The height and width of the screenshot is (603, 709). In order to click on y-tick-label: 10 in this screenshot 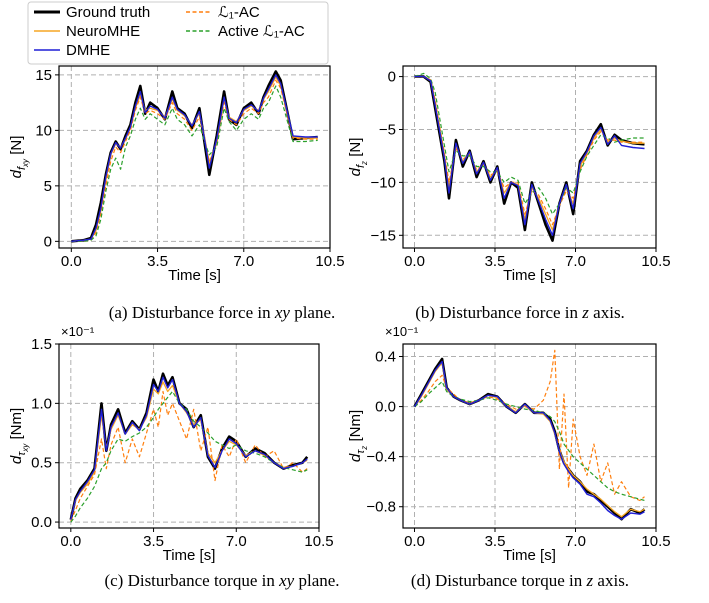, I will do `click(43, 130)`.